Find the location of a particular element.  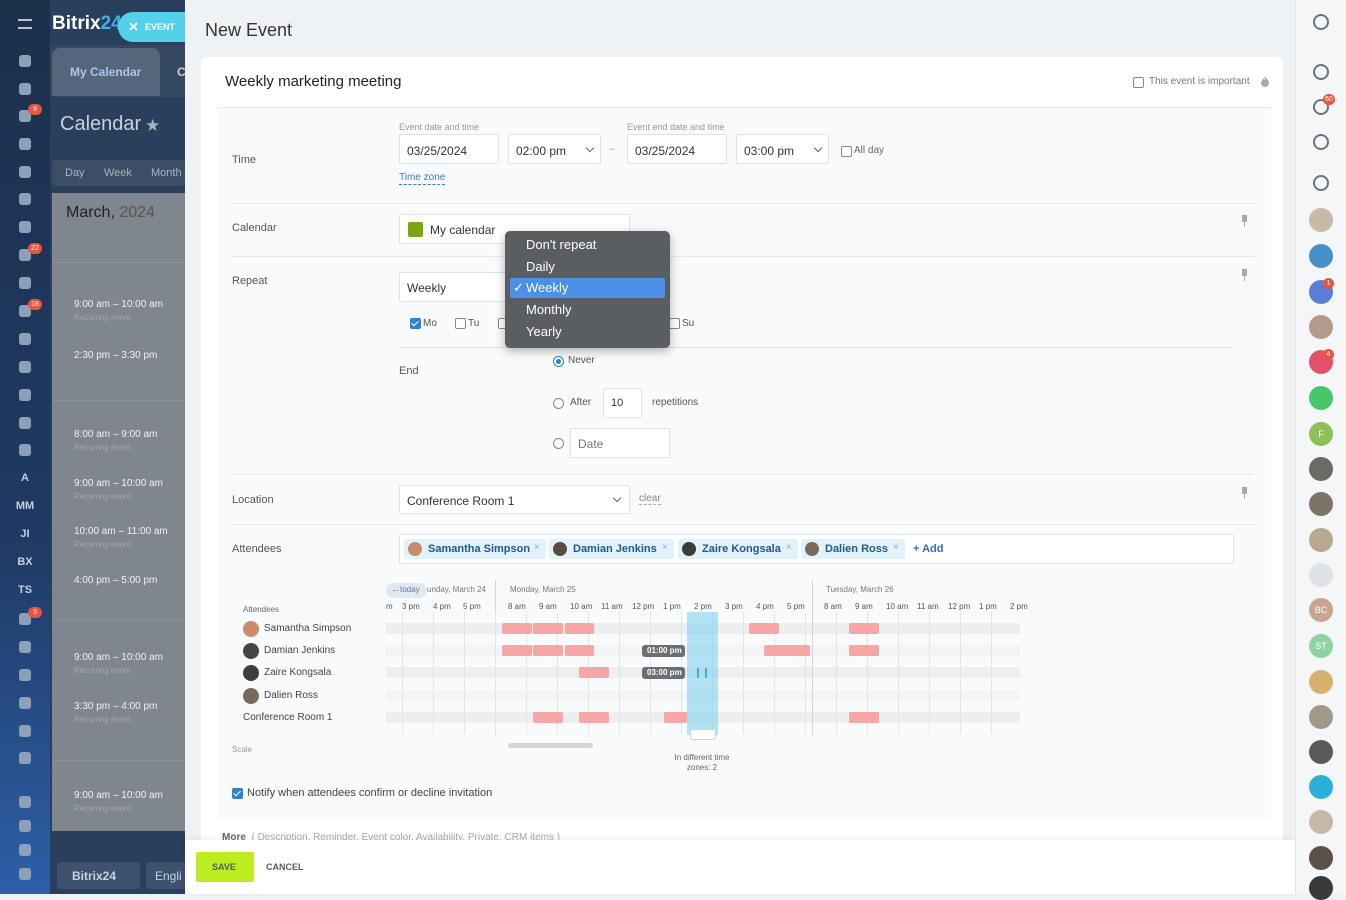

avatar: F is located at coordinates (1321, 434).